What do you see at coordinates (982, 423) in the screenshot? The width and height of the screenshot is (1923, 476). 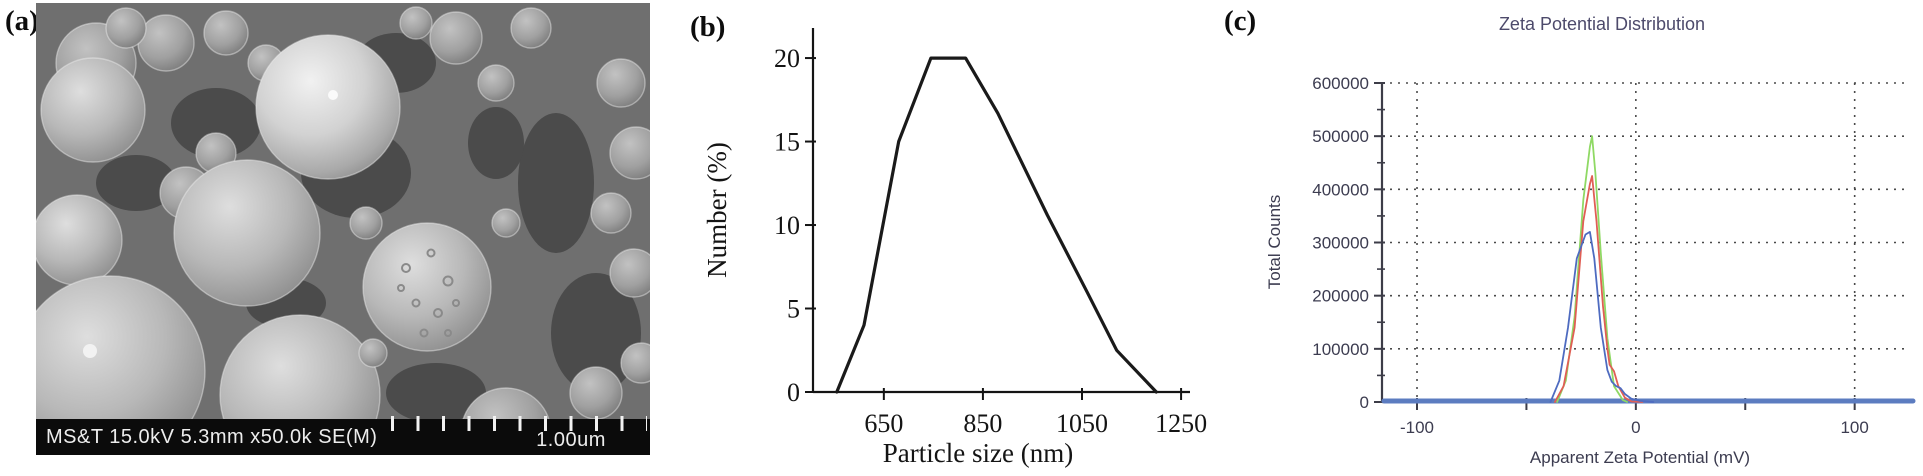 I see `svg-text: 850` at bounding box center [982, 423].